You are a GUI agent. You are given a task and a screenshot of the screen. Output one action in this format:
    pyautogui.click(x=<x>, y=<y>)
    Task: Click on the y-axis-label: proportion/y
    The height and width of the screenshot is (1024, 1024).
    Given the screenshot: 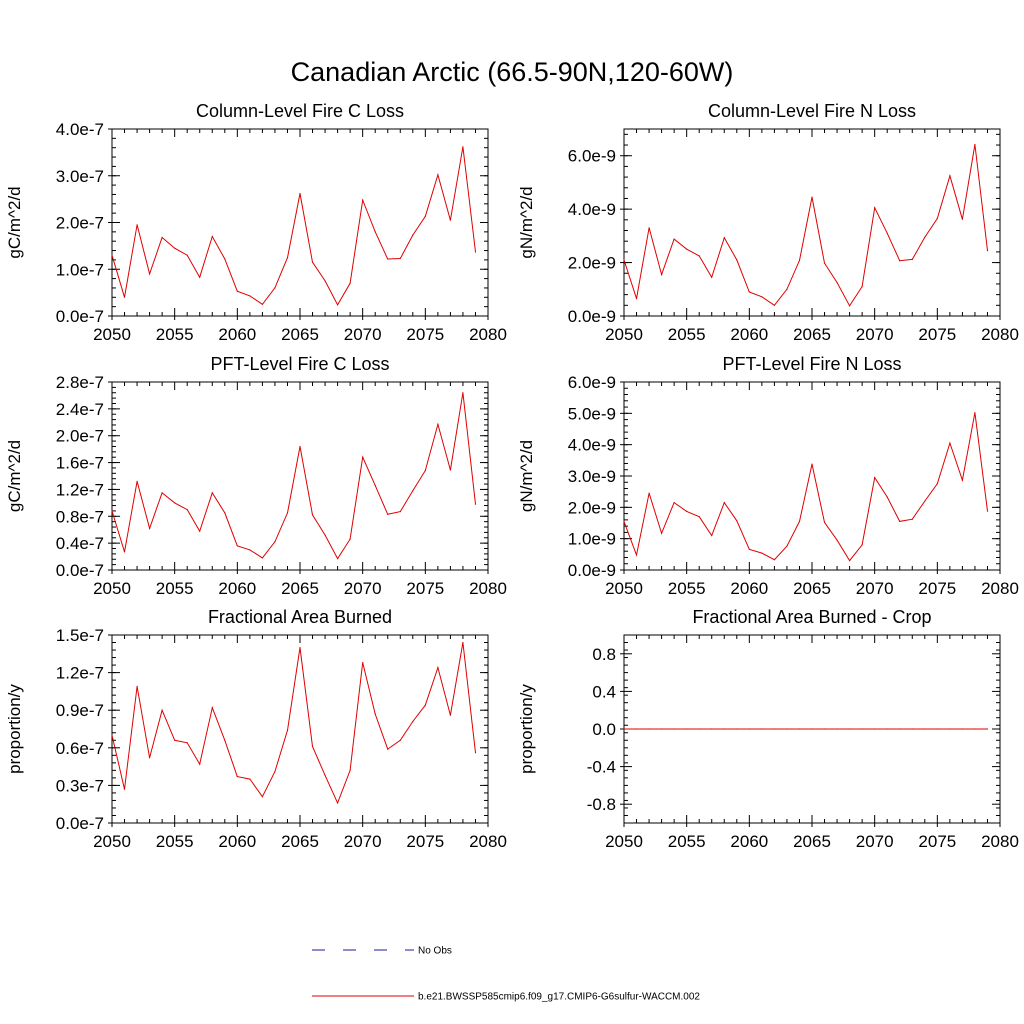 What is the action you would take?
    pyautogui.click(x=14, y=729)
    